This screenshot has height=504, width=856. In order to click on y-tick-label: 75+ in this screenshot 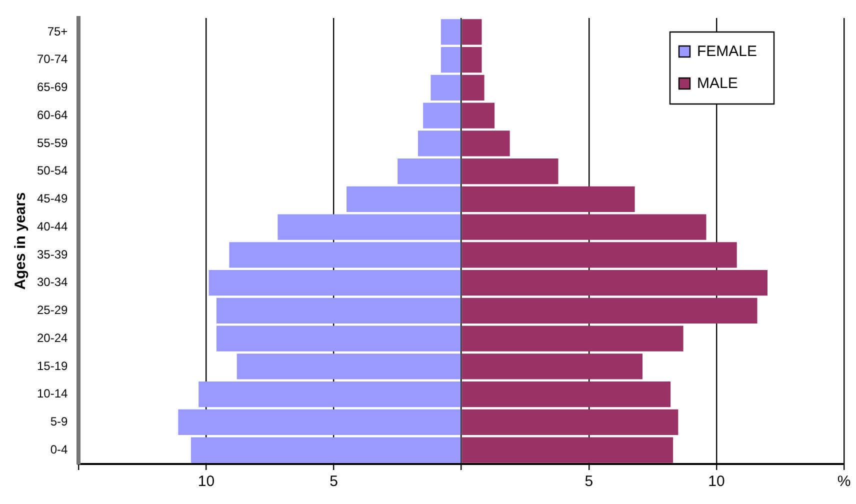, I will do `click(57, 31)`.